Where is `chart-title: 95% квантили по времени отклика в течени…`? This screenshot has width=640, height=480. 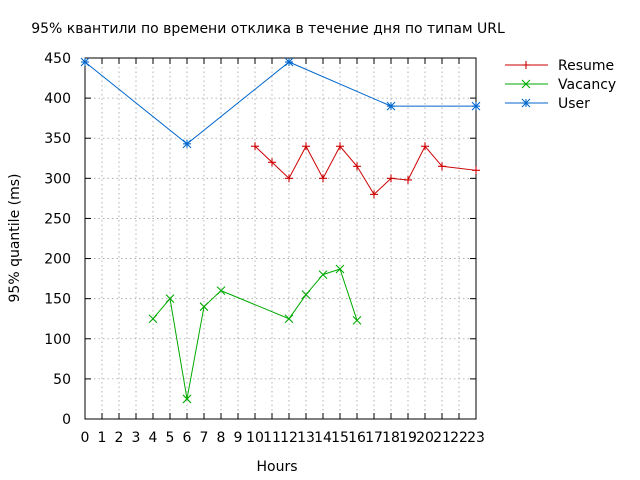 chart-title: 95% квантили по времени отклика в течени… is located at coordinates (268, 29).